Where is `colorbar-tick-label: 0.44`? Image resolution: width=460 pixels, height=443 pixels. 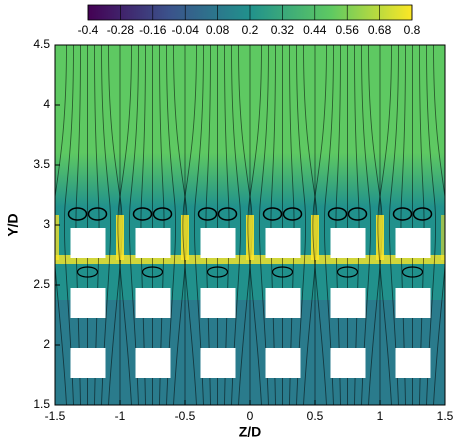
colorbar-tick-label: 0.44 is located at coordinates (315, 30).